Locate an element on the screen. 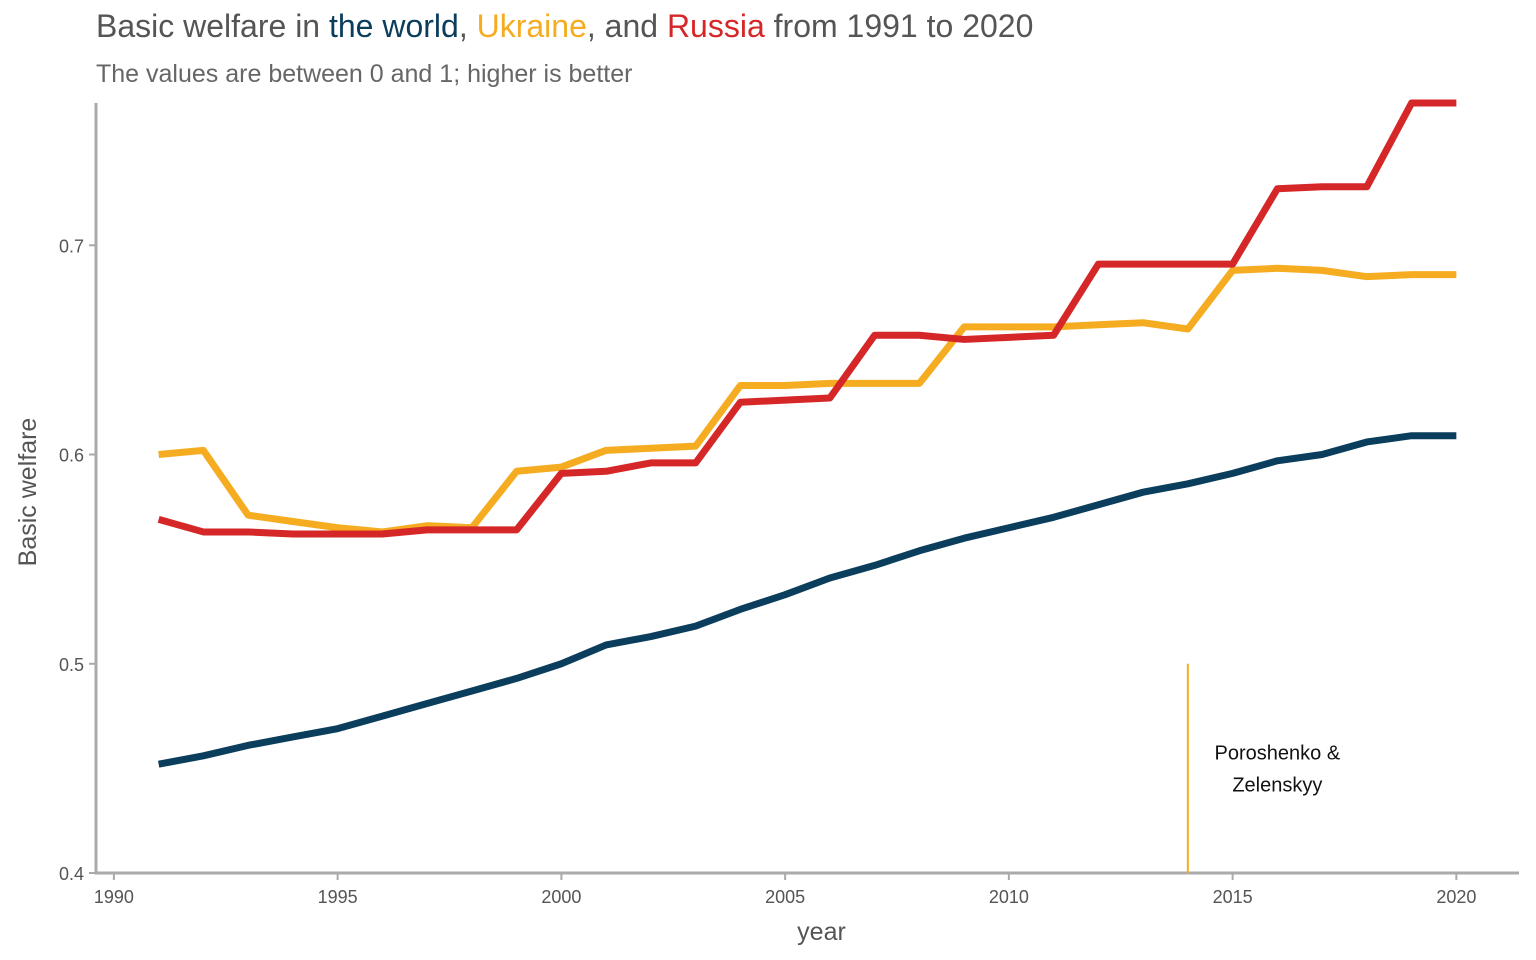 Image resolution: width=1536 pixels, height=960 pixels. y-axis-title: Basic welfare is located at coordinates (28, 492).